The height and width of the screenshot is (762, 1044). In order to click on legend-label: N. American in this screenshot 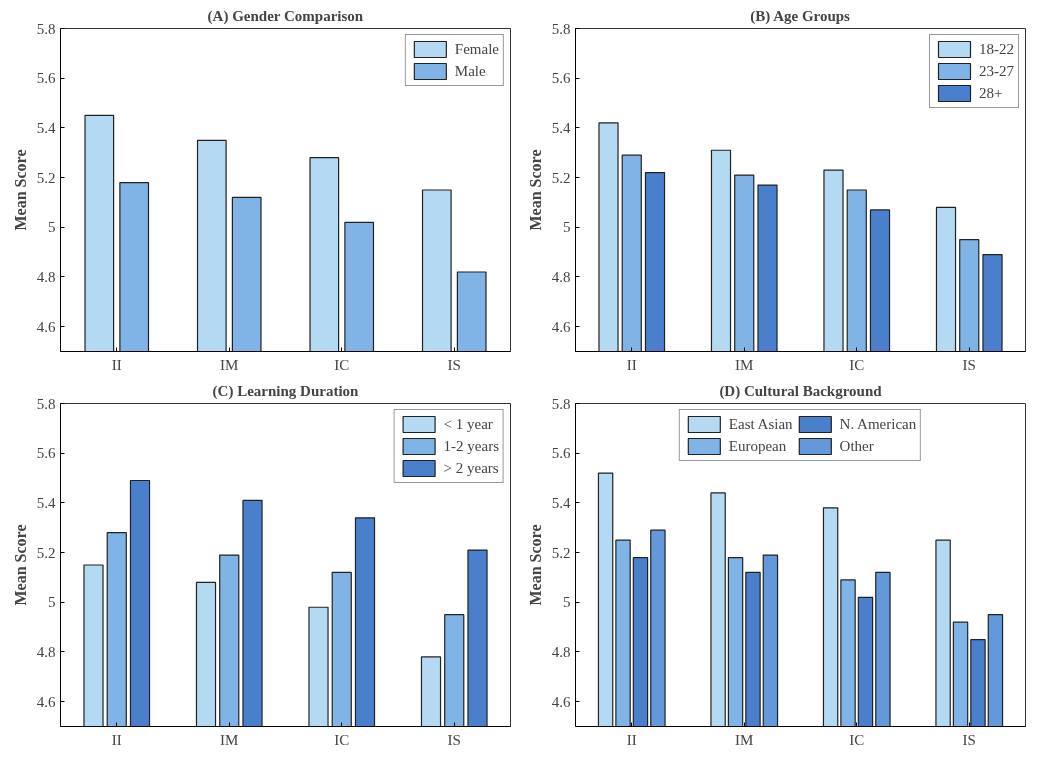, I will do `click(878, 424)`.